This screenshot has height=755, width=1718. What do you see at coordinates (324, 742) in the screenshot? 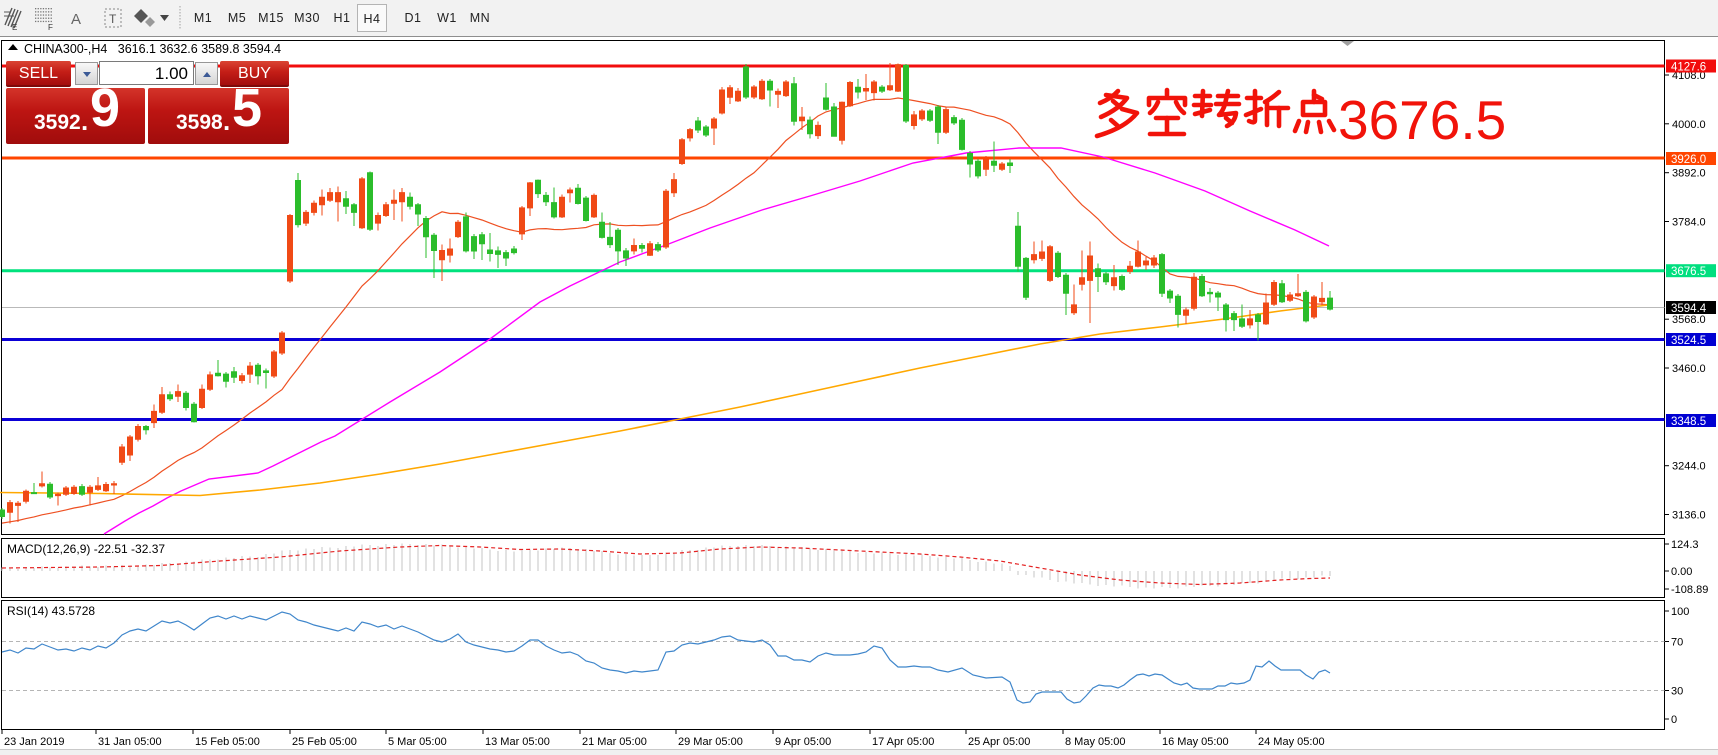
I see `svg-text: 25 Feb 05:00` at bounding box center [324, 742].